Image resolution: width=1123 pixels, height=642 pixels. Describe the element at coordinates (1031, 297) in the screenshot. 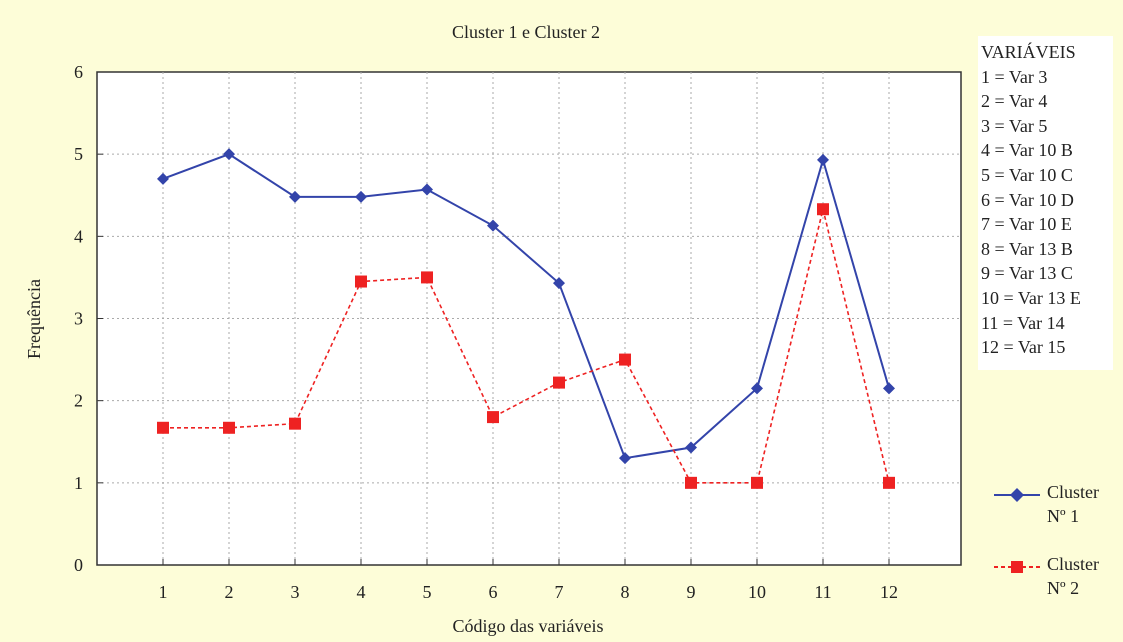

I see `variables-legend-item: 10 = Var 13 E` at that location.